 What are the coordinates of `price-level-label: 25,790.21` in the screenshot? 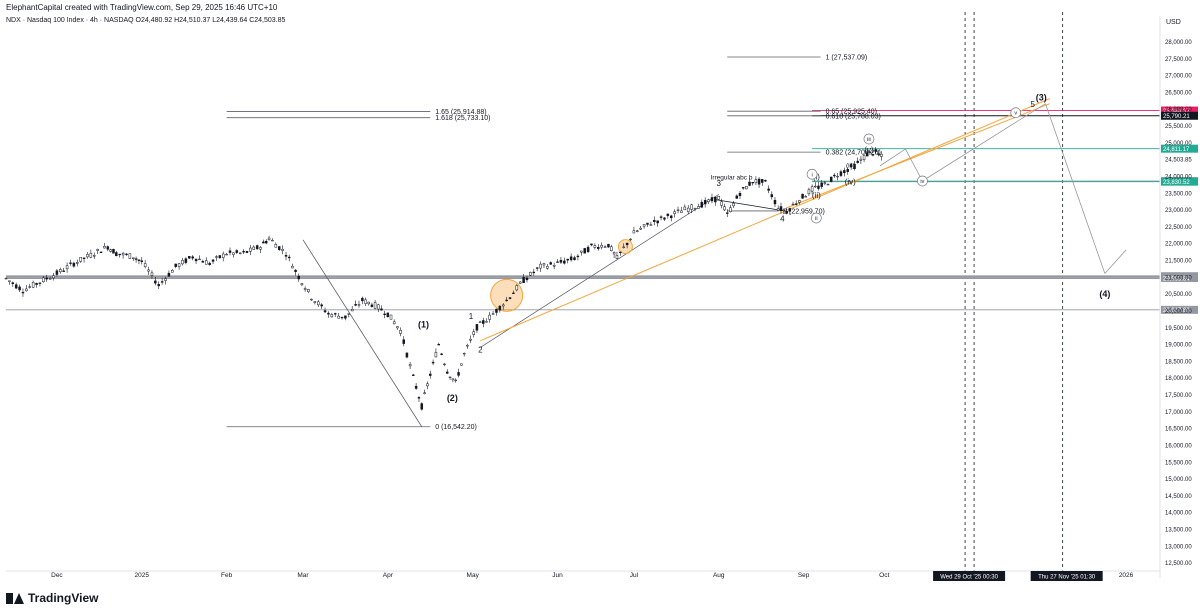 It's located at (1176, 117).